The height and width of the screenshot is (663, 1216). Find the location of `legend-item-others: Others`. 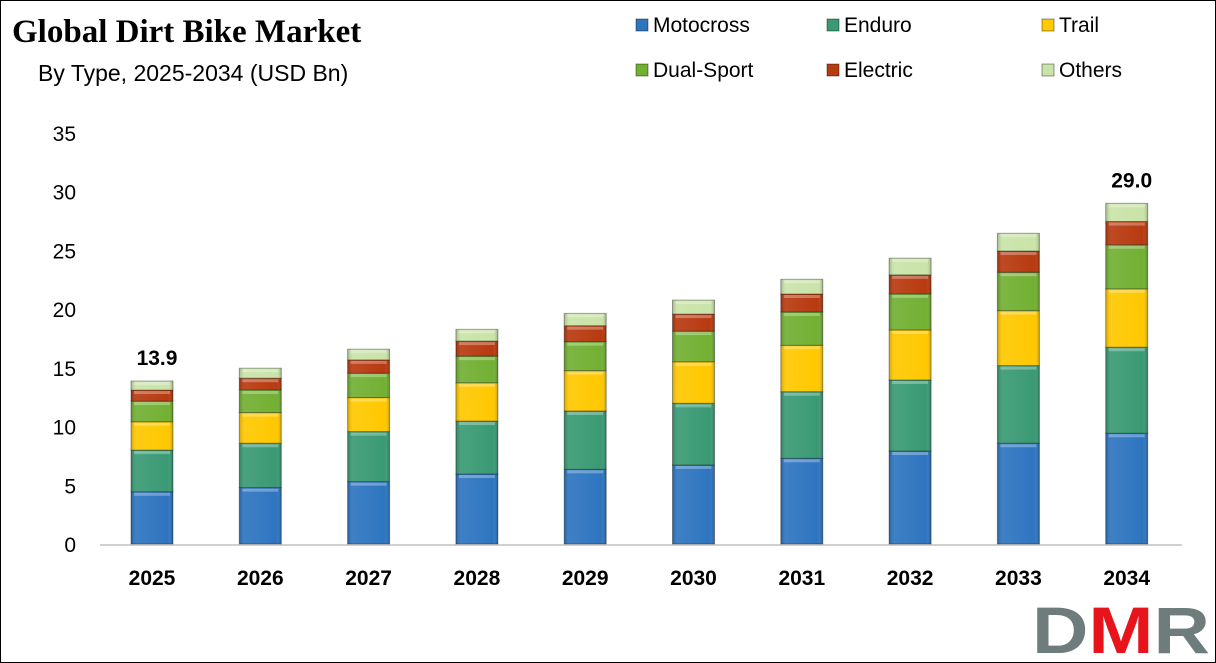

legend-item-others: Others is located at coordinates (1081, 70).